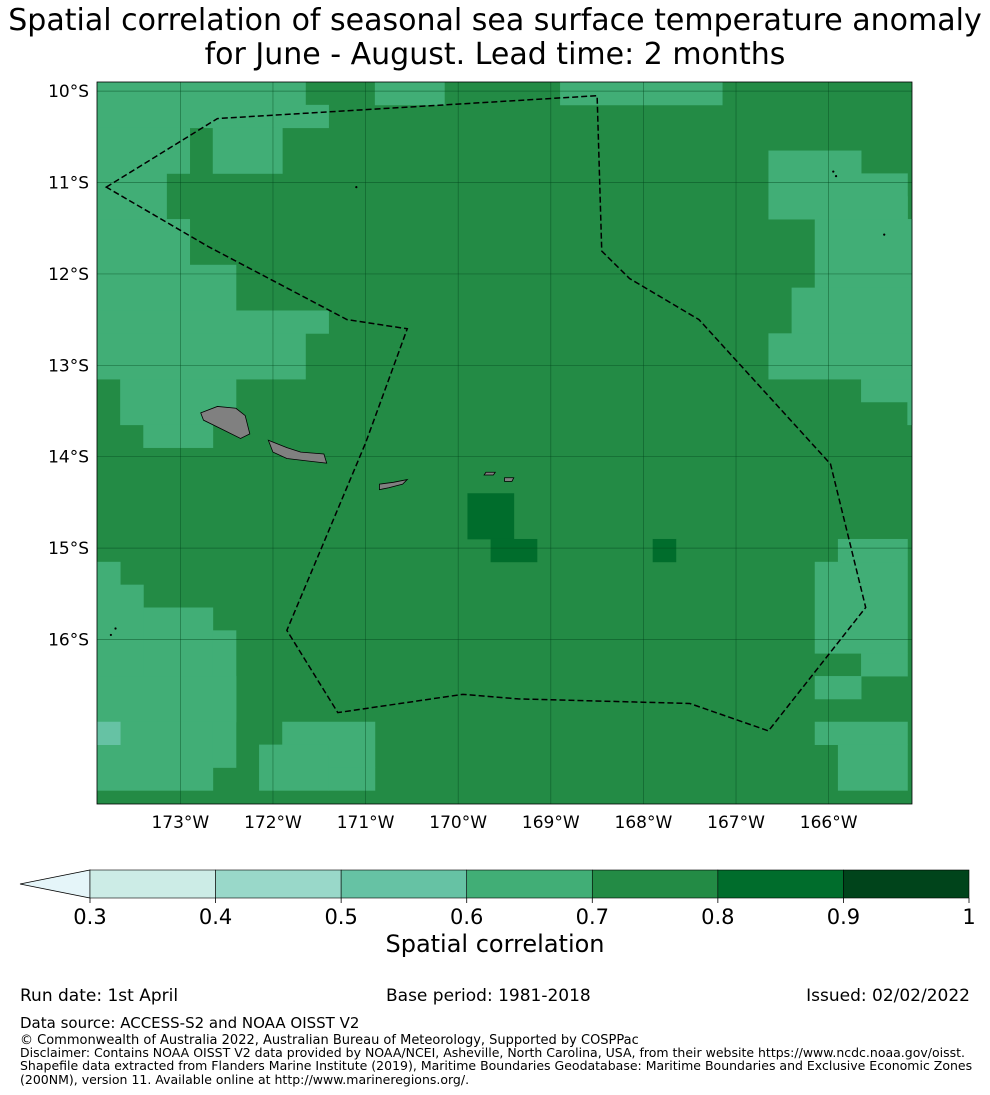 This screenshot has width=990, height=1095. I want to click on colorbar: 0.3 0.4 0.5 0.6 0.7 0.8 0.9 1, so click(497, 899).